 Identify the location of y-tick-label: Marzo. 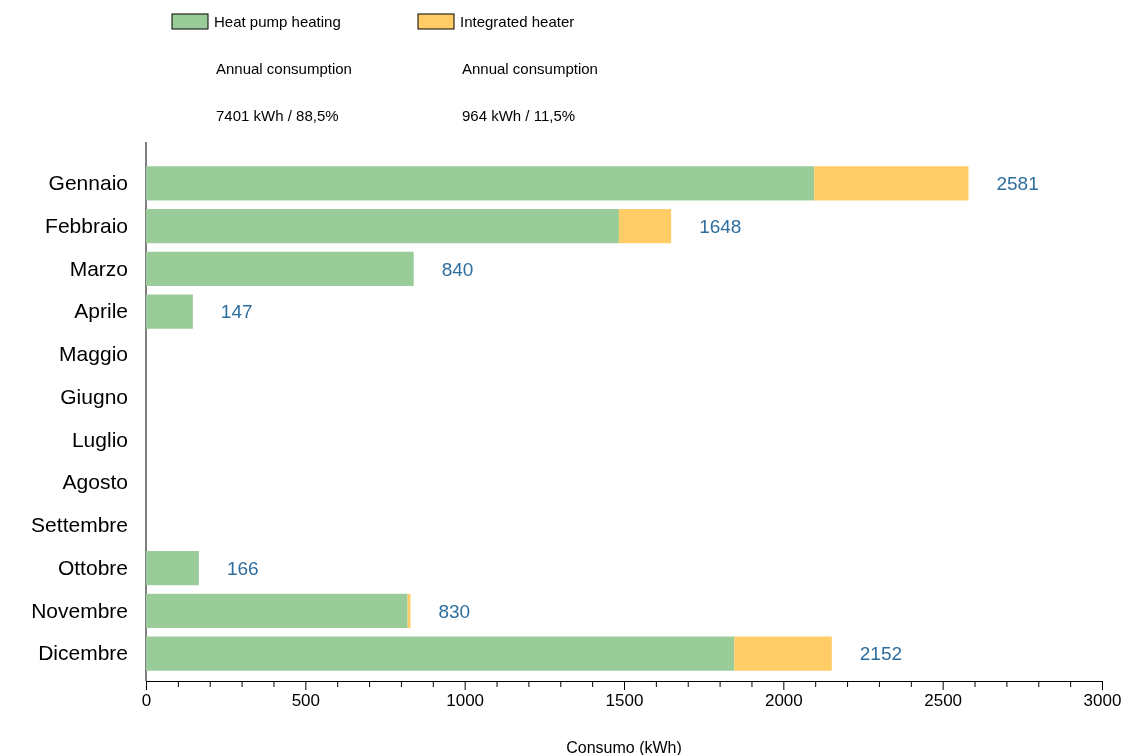
(98, 268).